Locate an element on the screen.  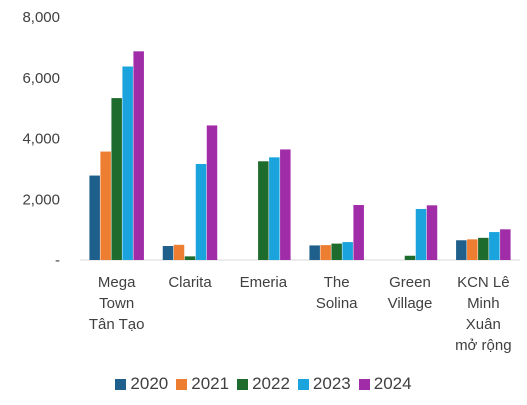
x-category-label: Mega is located at coordinates (117, 282).